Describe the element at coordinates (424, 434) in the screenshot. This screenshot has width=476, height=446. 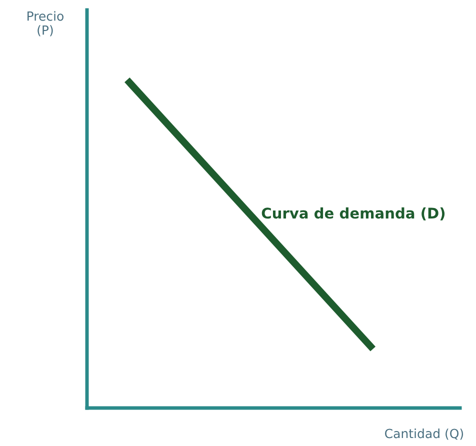
I see `x-axis-title: Cantidad (Q)` at that location.